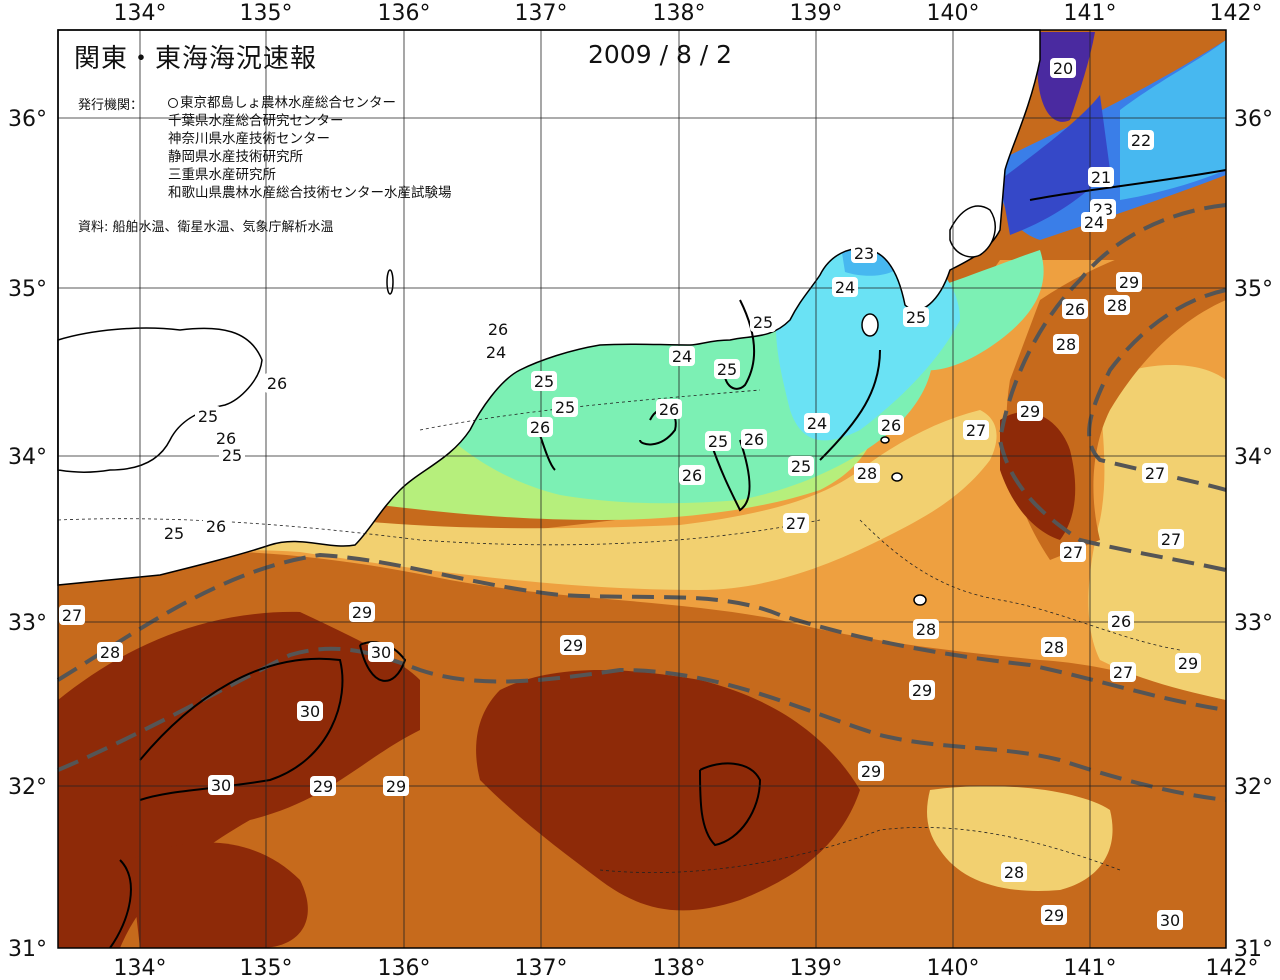 The height and width of the screenshot is (980, 1280). What do you see at coordinates (1253, 623) in the screenshot?
I see `lat-label: 33°` at bounding box center [1253, 623].